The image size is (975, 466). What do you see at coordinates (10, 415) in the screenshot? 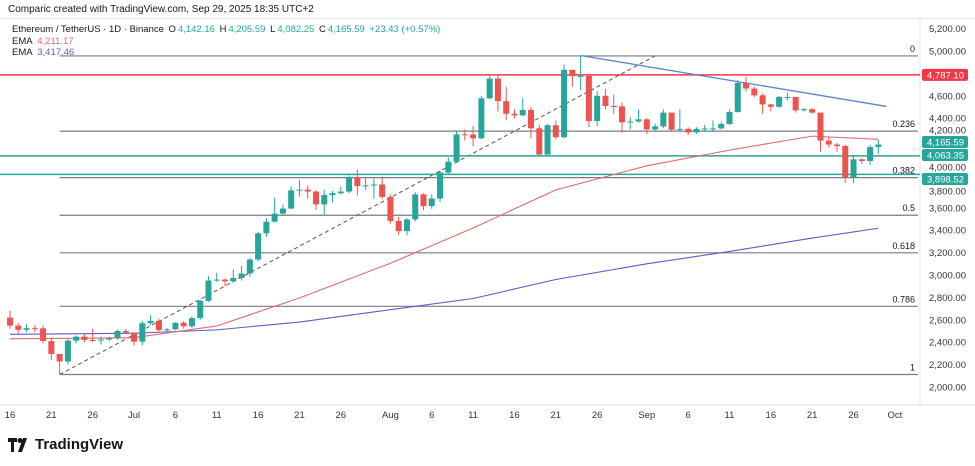
I see `time-tick-label: 16` at bounding box center [10, 415].